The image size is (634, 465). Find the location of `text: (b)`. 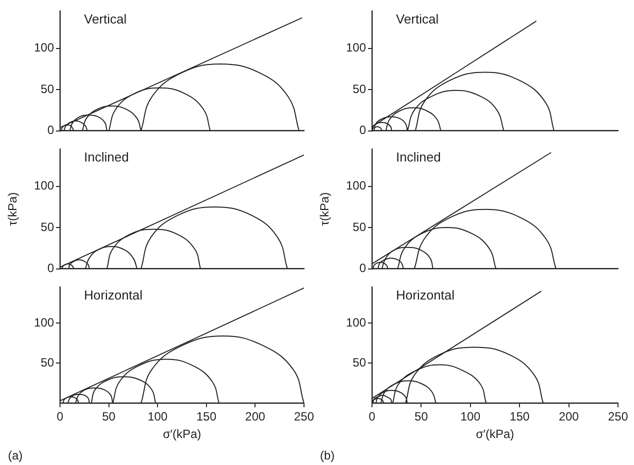

text: (b) is located at coordinates (327, 455).